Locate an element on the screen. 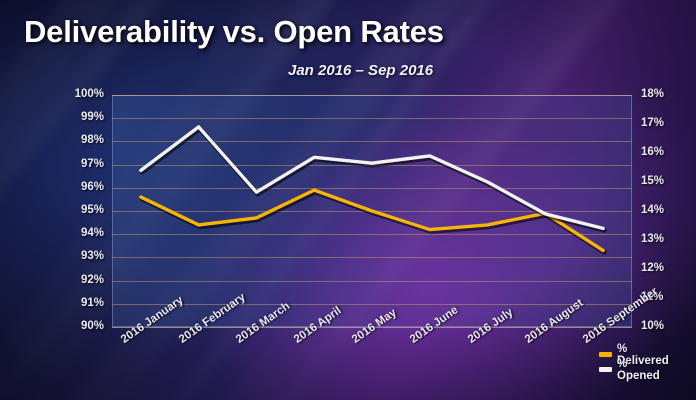 The height and width of the screenshot is (400, 696). y-axis-right-tick: 11% is located at coordinates (652, 297).